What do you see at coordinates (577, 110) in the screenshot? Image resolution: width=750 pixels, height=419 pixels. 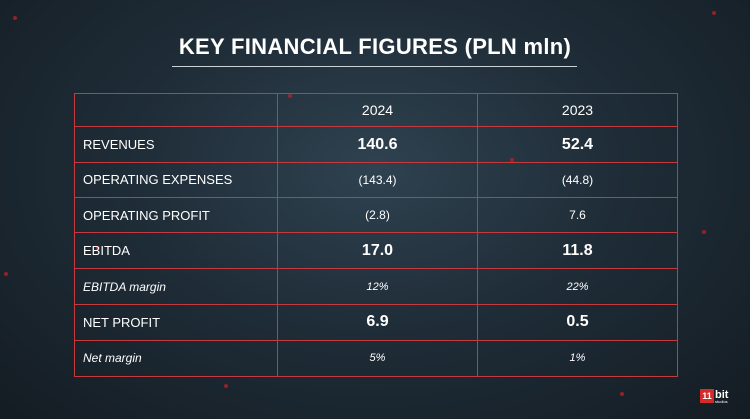 I see `header-year-2023: 2023` at bounding box center [577, 110].